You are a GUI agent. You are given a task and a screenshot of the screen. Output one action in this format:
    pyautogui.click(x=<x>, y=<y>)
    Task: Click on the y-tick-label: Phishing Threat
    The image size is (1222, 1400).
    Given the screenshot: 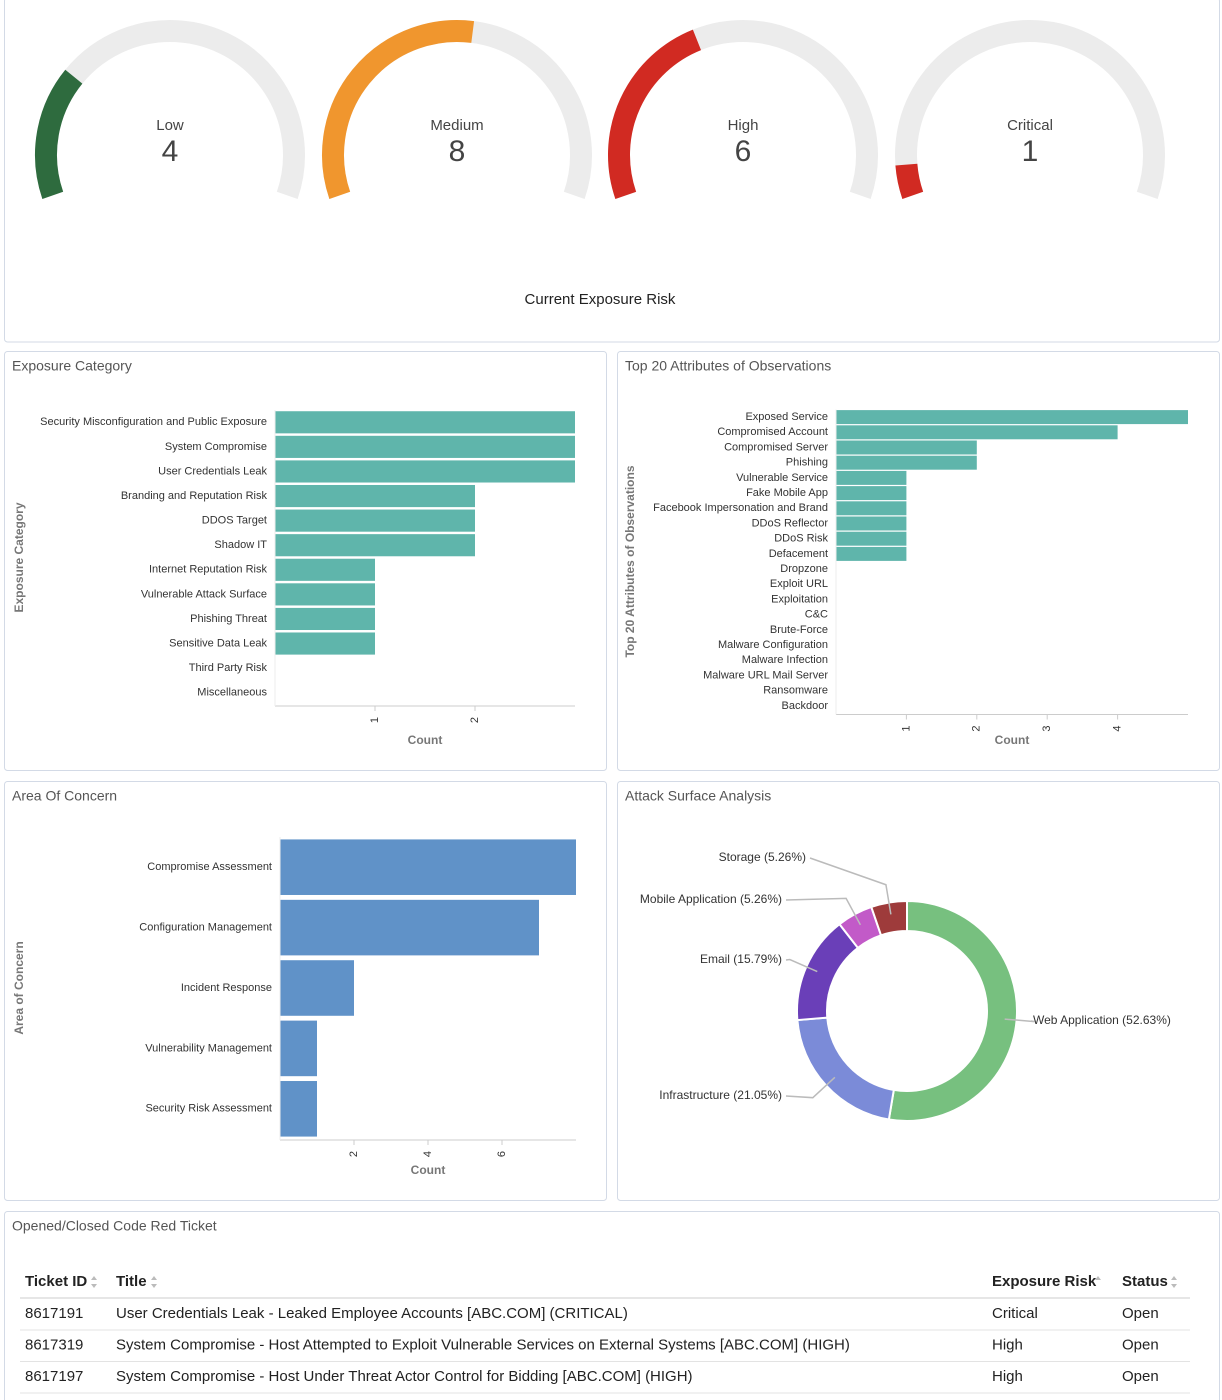 What is the action you would take?
    pyautogui.click(x=228, y=619)
    